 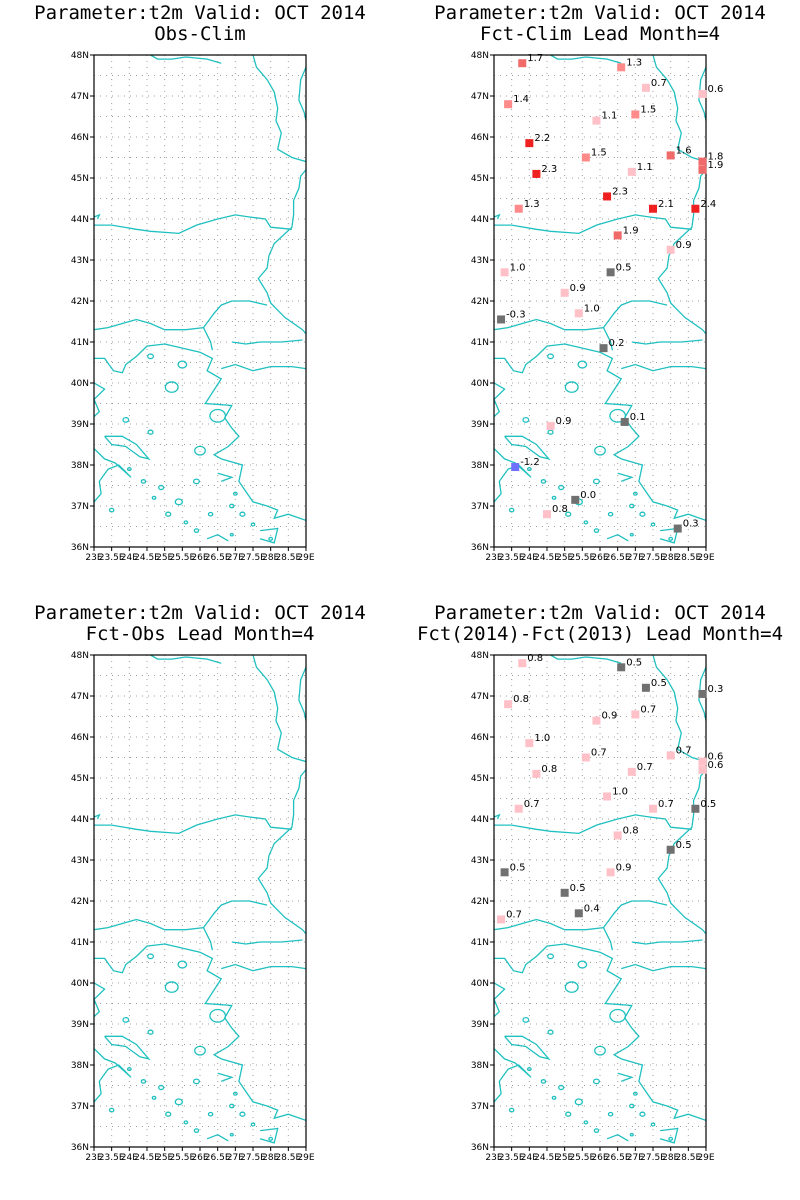 I want to click on station-value: 1.9, so click(x=715, y=165).